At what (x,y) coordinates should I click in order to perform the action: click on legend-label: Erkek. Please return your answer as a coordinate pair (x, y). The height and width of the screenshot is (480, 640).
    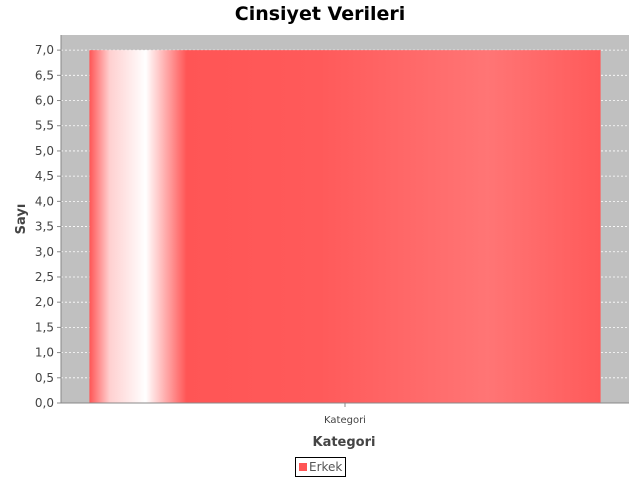
    Looking at the image, I should click on (326, 467).